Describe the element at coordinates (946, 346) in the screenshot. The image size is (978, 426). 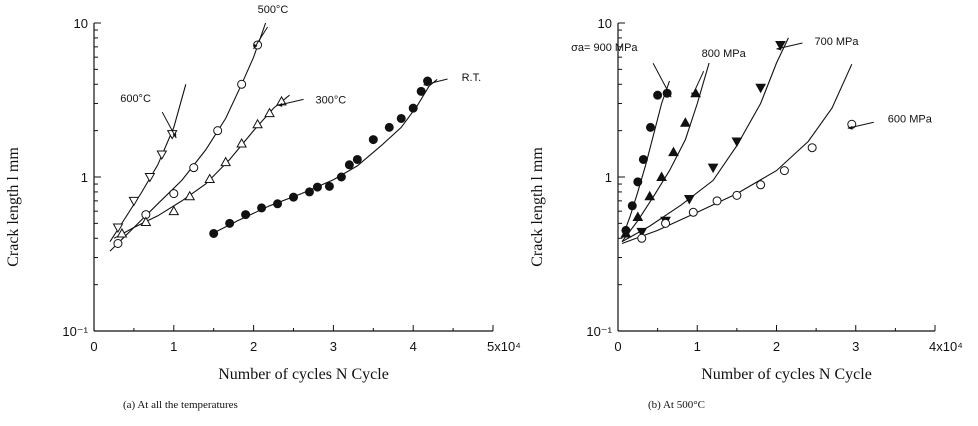
I see `x-tick-label: 4x10⁴` at that location.